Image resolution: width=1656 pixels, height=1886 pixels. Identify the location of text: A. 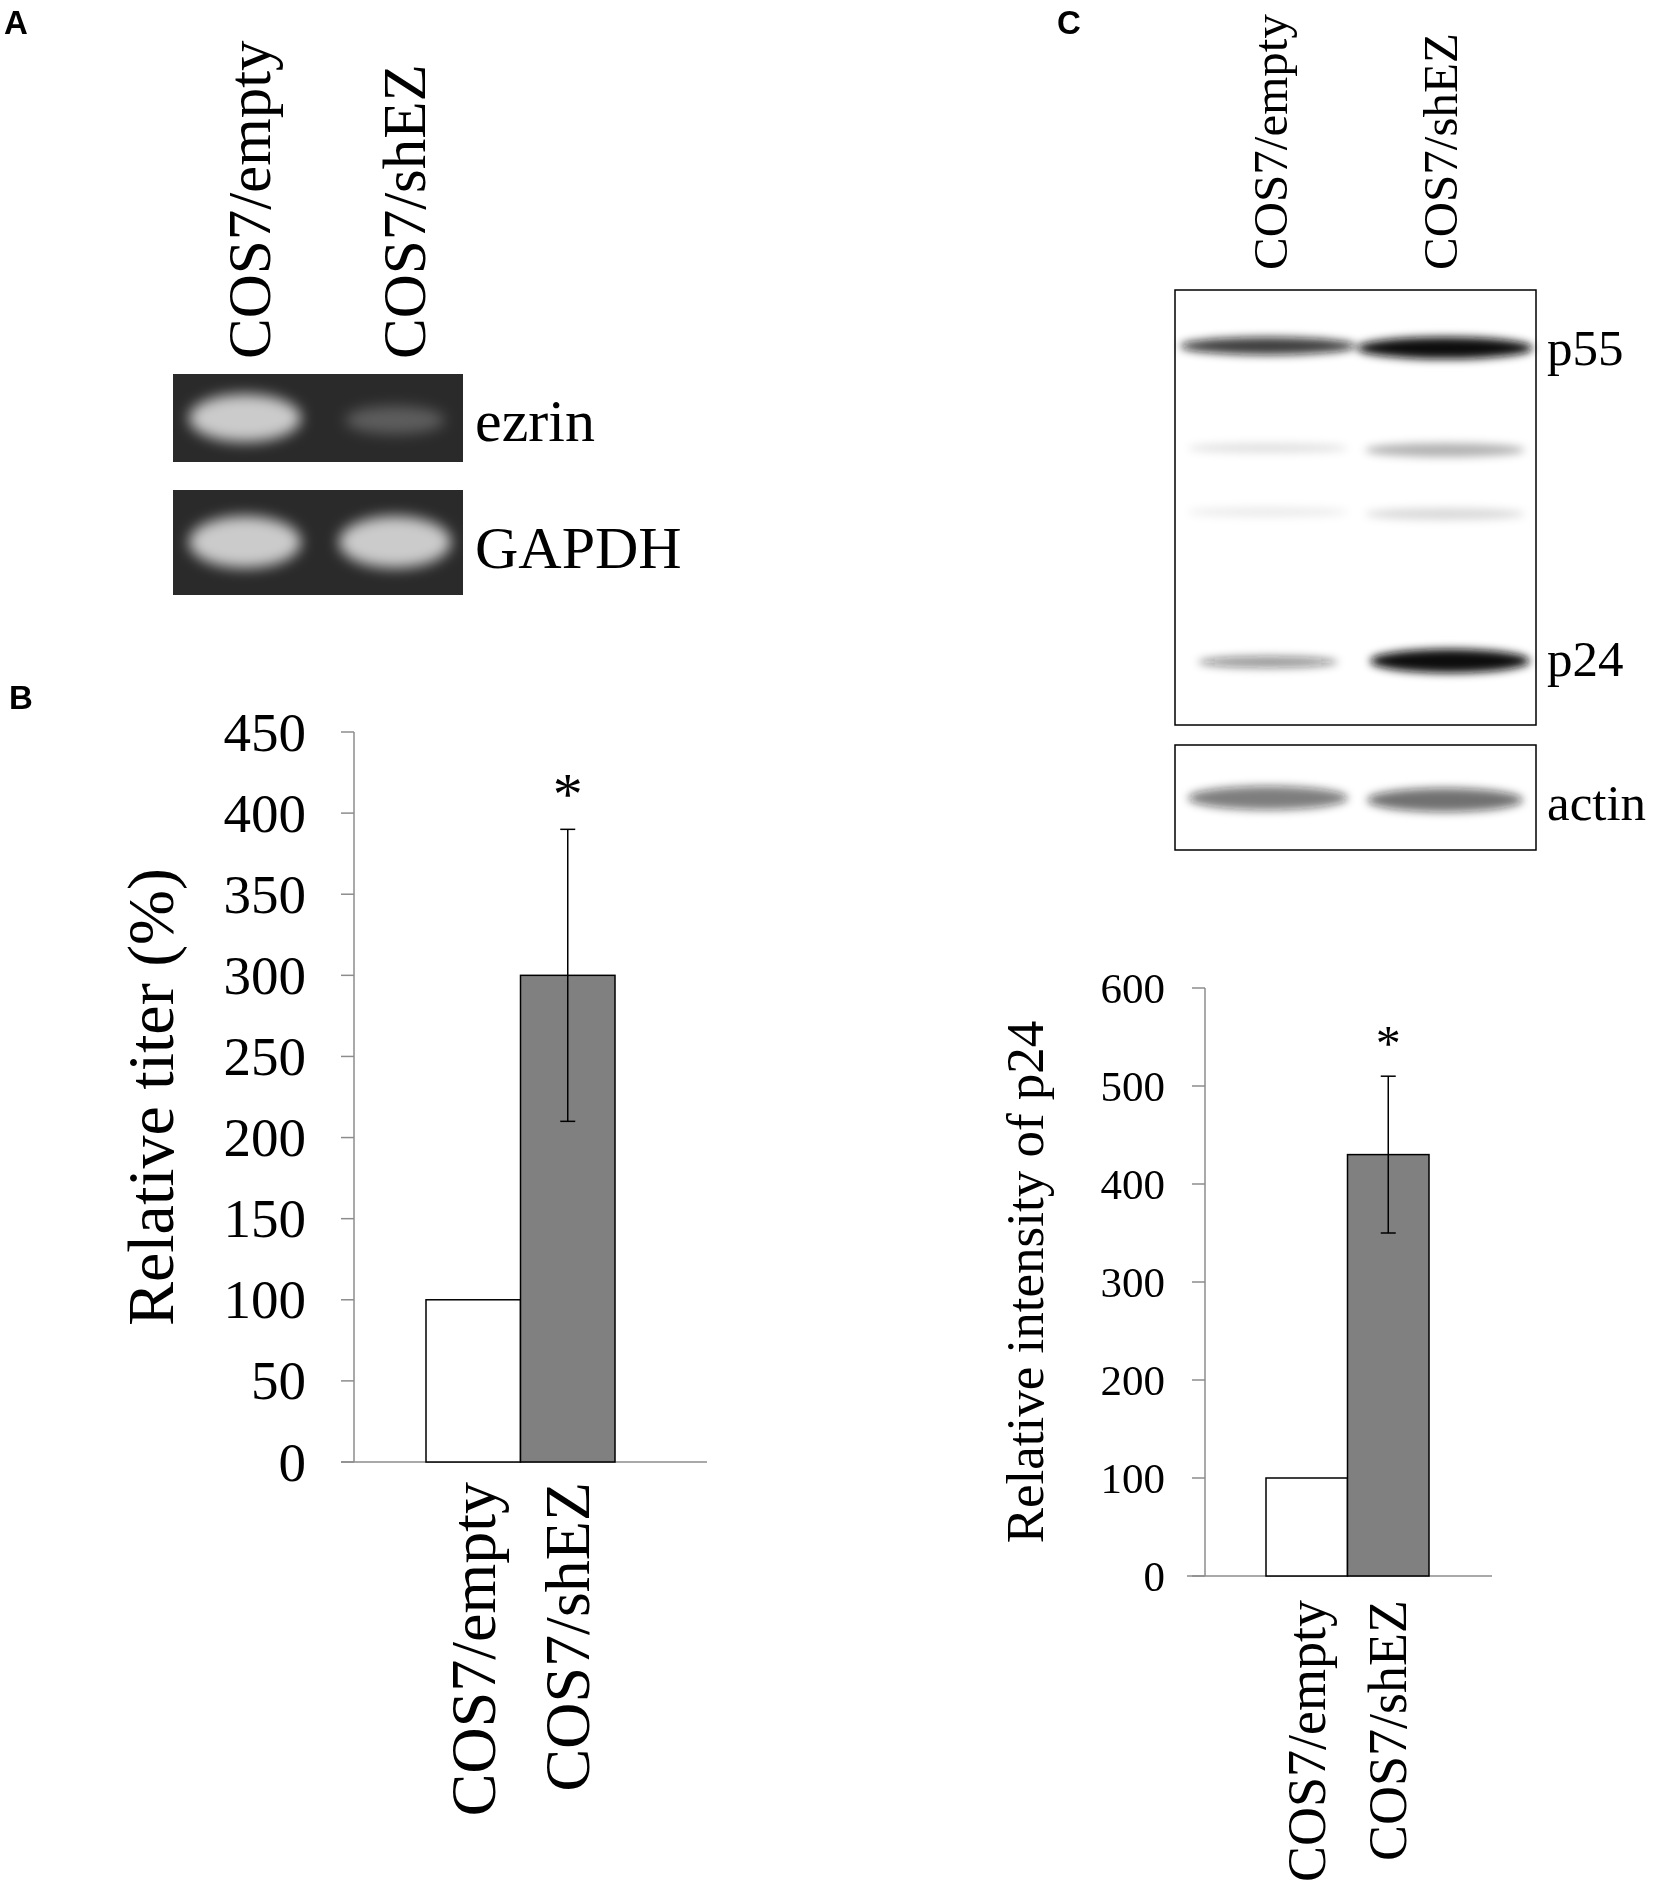
(16, 22).